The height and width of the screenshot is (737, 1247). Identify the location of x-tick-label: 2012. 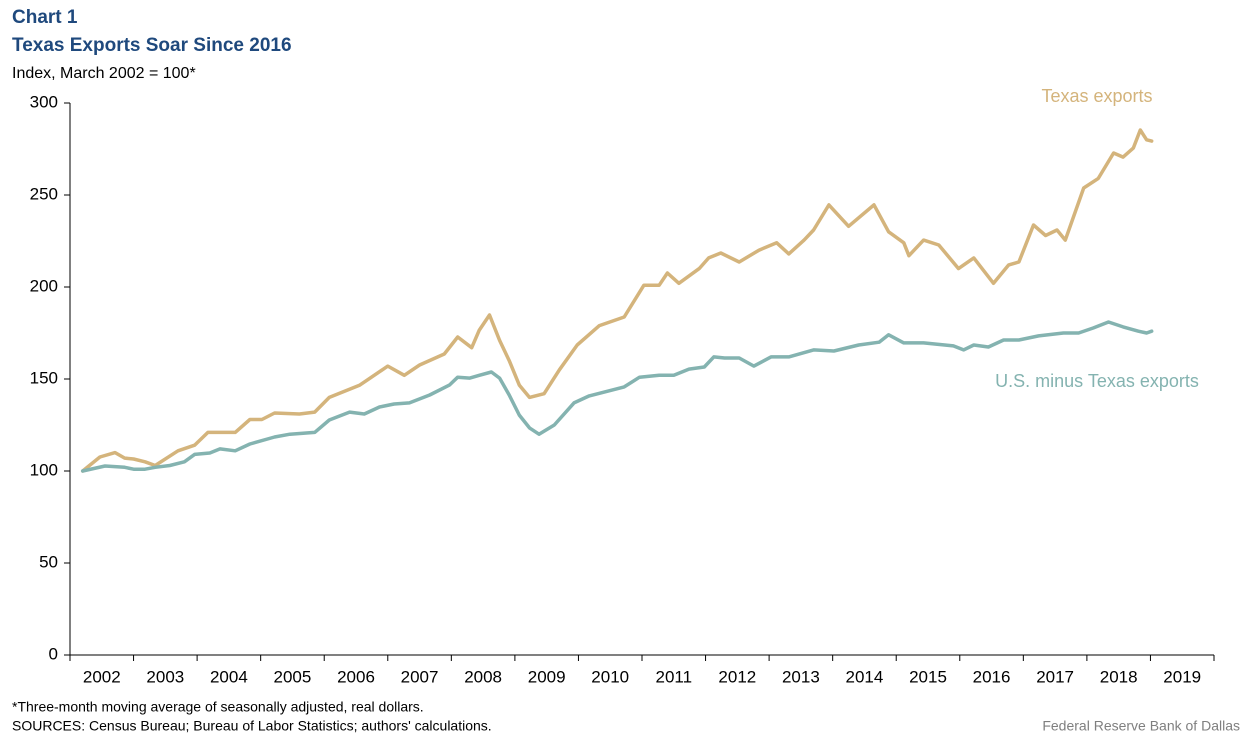
(737, 676).